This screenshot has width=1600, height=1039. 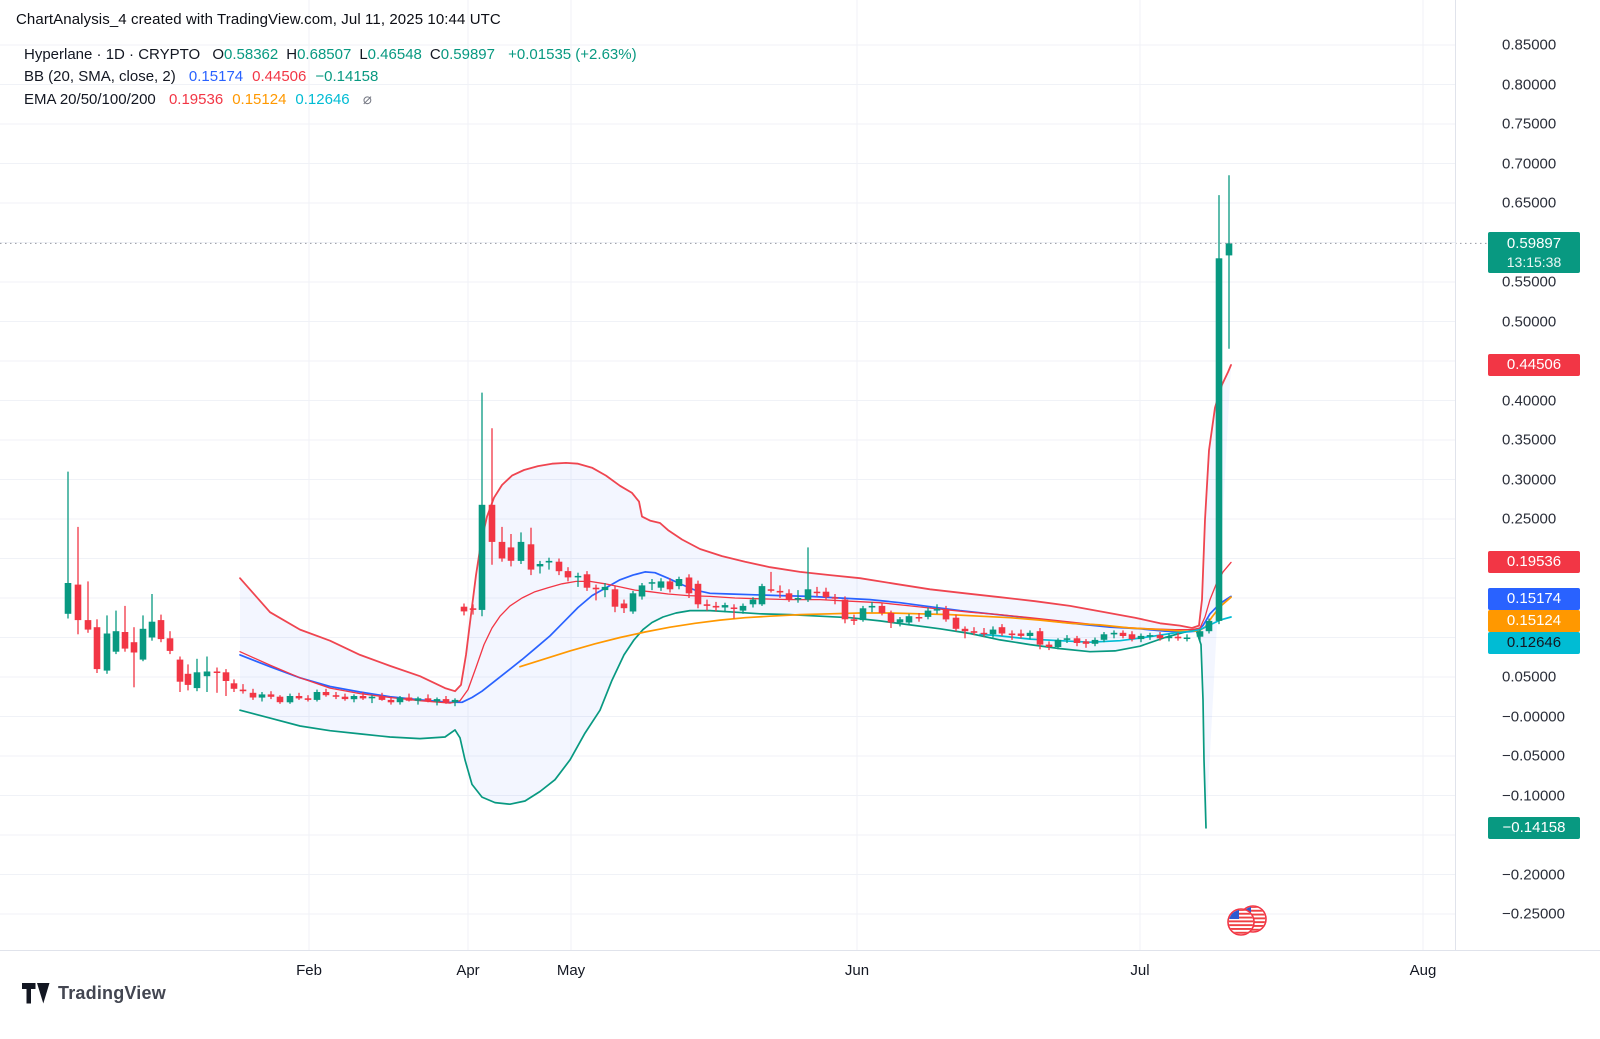 What do you see at coordinates (279, 76) in the screenshot?
I see `bb-values: 0.15174 0.44506 −0.14158` at bounding box center [279, 76].